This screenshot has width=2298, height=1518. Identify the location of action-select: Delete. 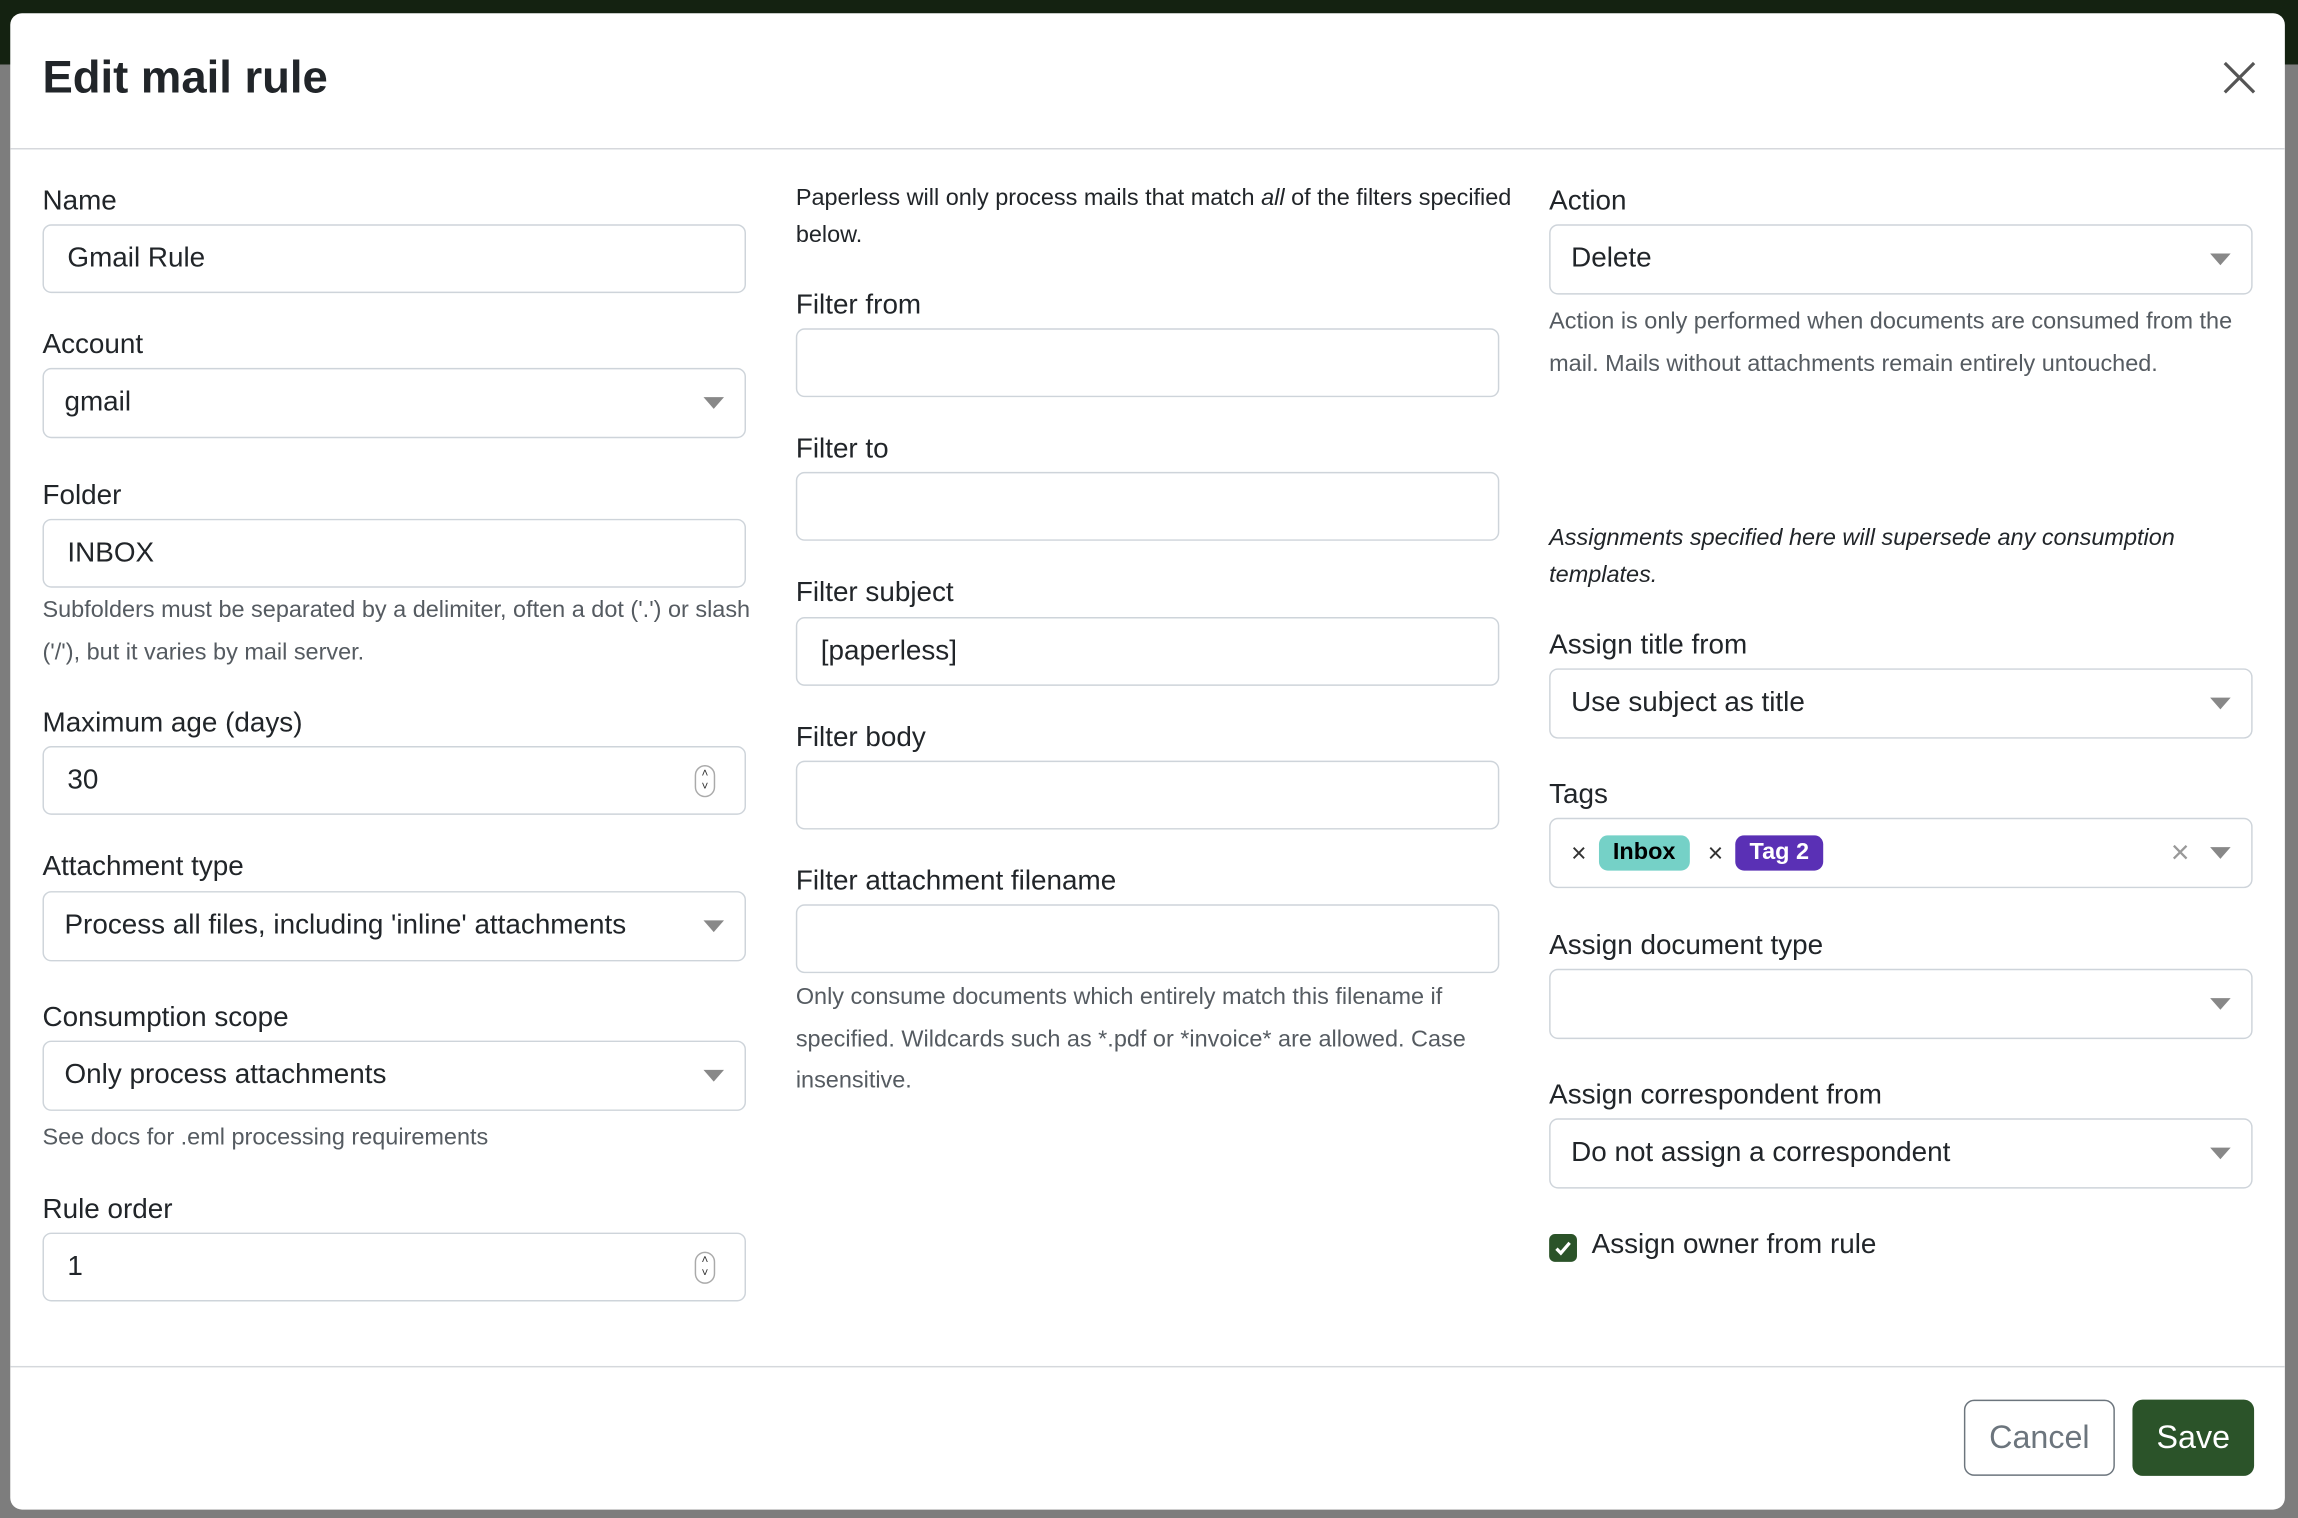
(1901, 259).